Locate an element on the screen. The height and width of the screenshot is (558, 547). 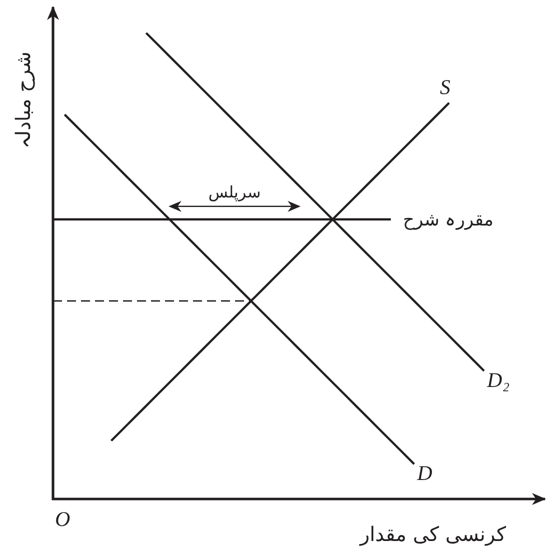
series-label: D₂ is located at coordinates (498, 380).